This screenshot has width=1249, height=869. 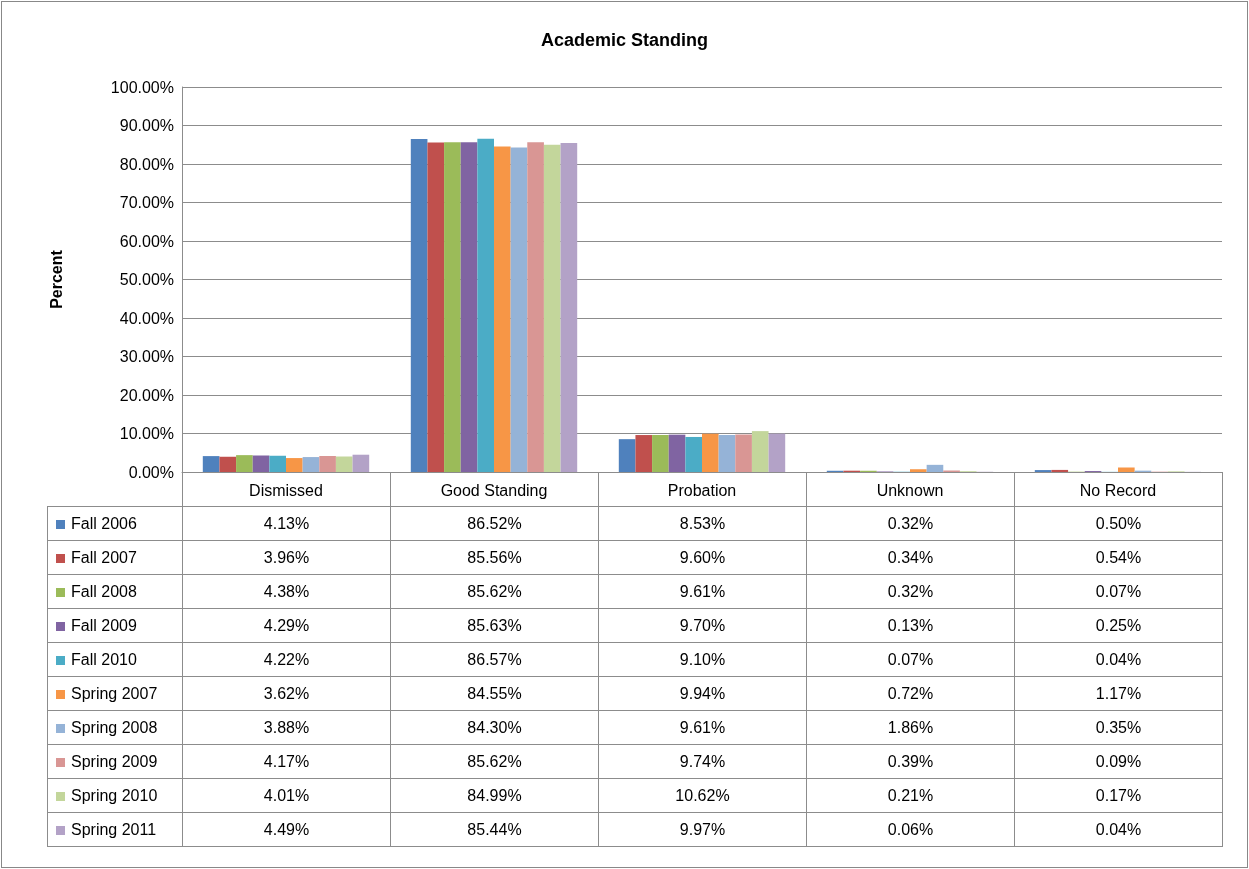 What do you see at coordinates (702, 795) in the screenshot?
I see `data-label: 10.62%` at bounding box center [702, 795].